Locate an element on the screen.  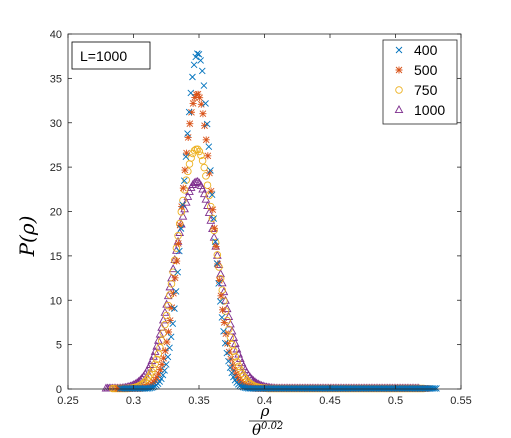
x-tick-label: 0.25 is located at coordinates (67, 401).